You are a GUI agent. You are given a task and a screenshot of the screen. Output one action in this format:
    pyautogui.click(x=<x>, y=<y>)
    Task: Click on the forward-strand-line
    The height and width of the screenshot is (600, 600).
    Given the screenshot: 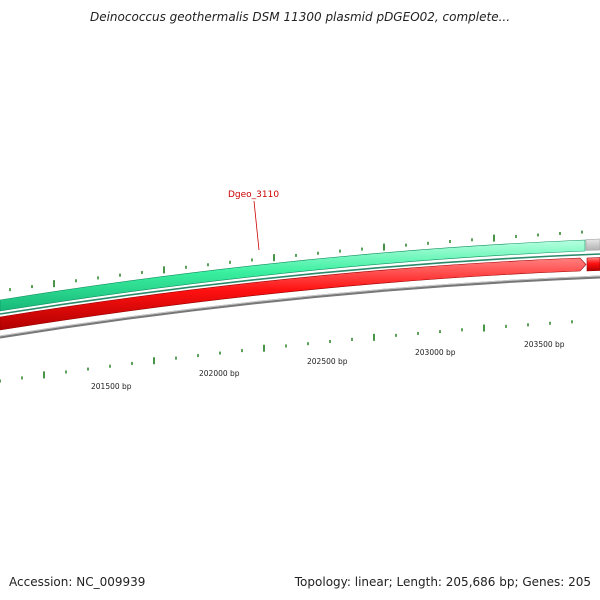 What is the action you would take?
    pyautogui.click(x=300, y=284)
    